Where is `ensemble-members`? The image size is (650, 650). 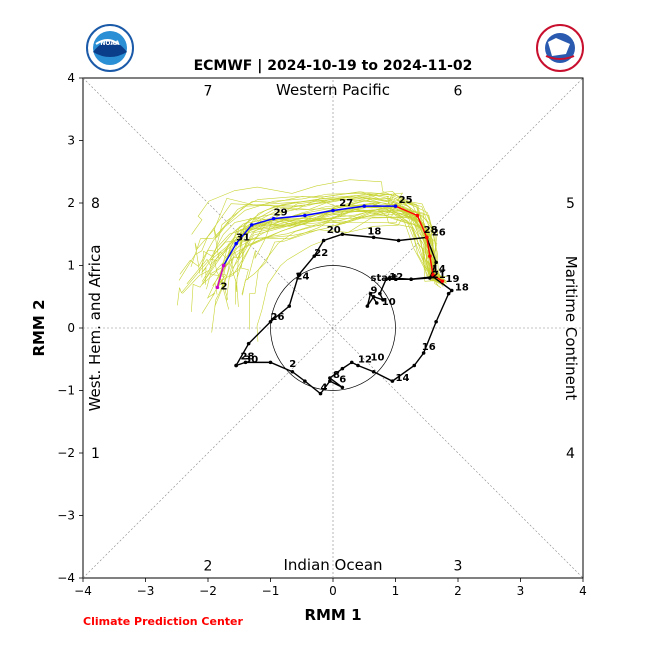
ensemble-members is located at coordinates (312, 260).